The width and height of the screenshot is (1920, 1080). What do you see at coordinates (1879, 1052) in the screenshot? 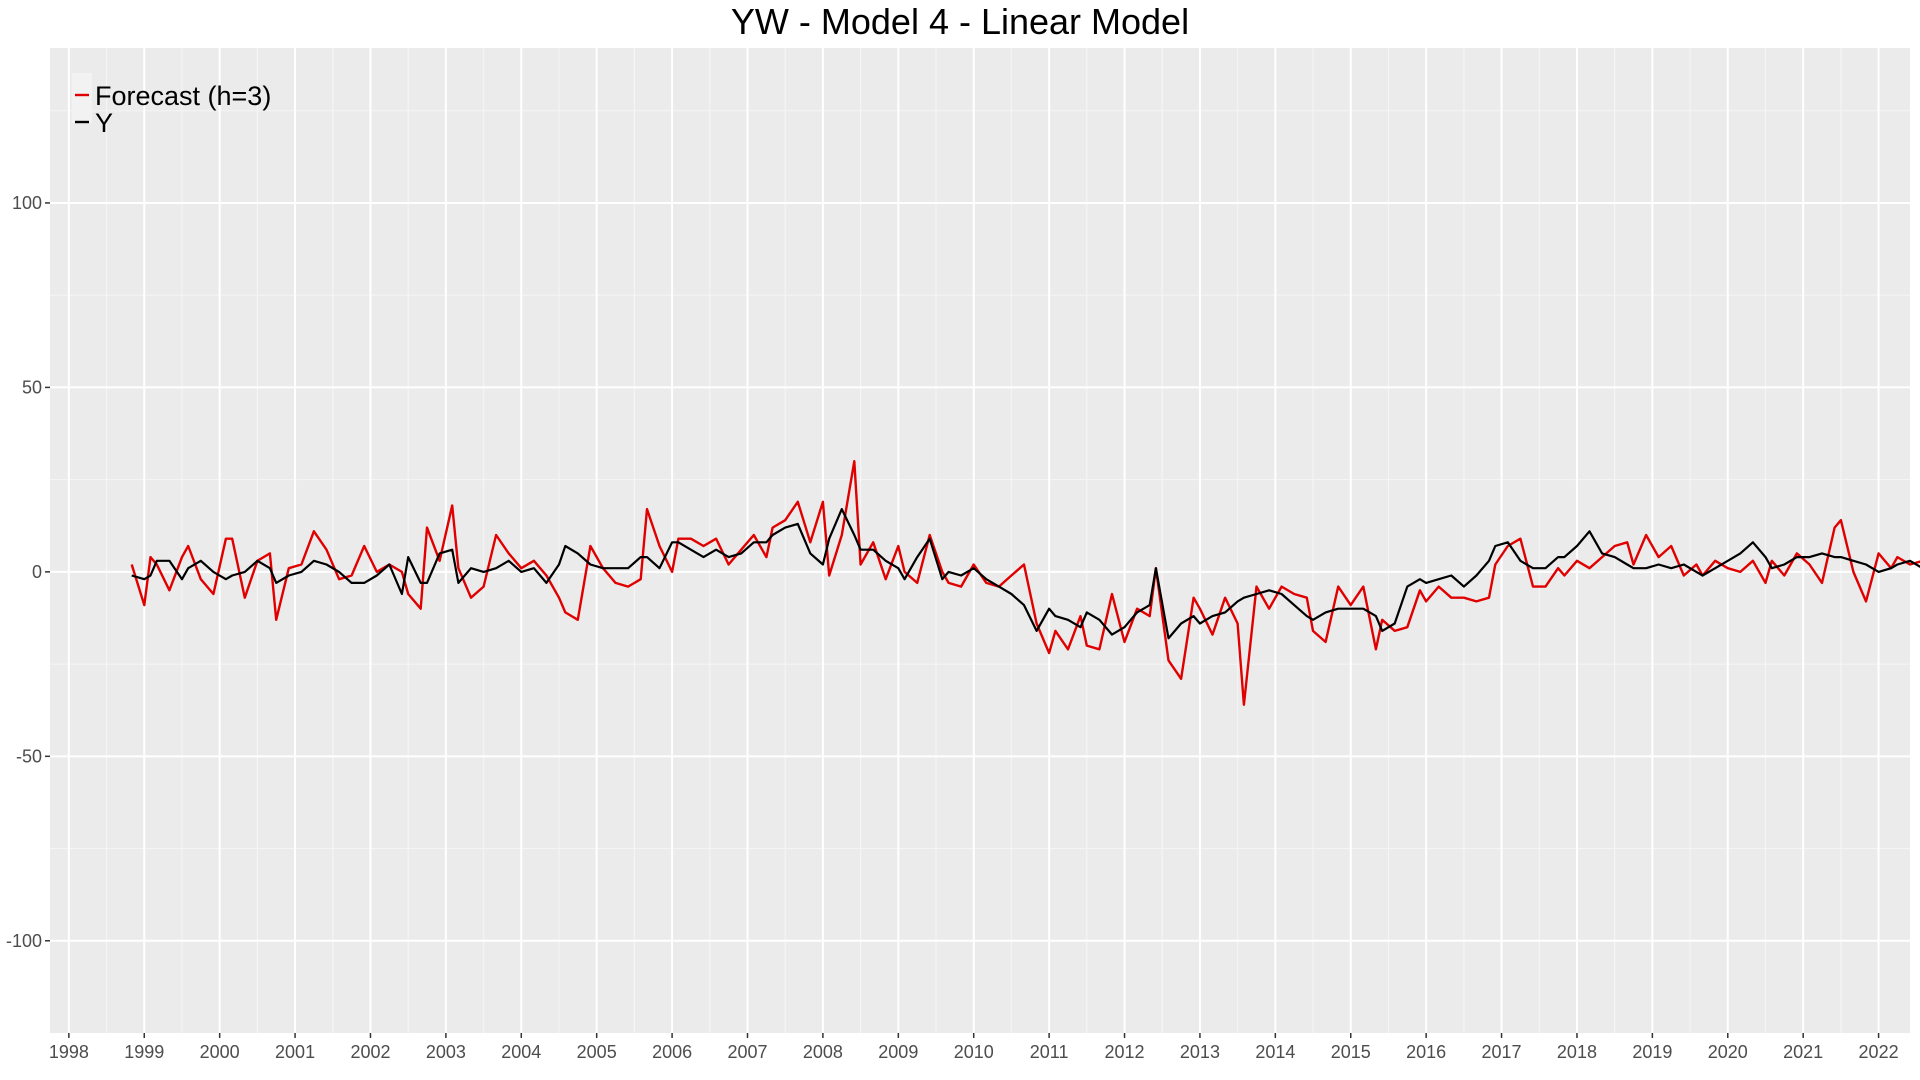
I see `x-tick-label: 2022` at bounding box center [1879, 1052].